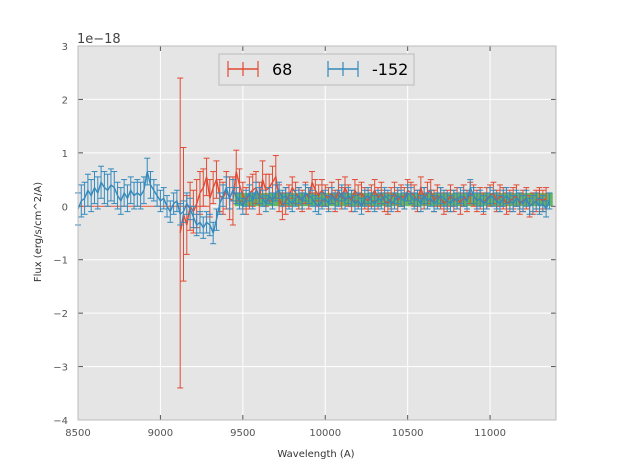 The image size is (617, 467). Describe the element at coordinates (60, 421) in the screenshot. I see `y-tick-label: −4` at that location.